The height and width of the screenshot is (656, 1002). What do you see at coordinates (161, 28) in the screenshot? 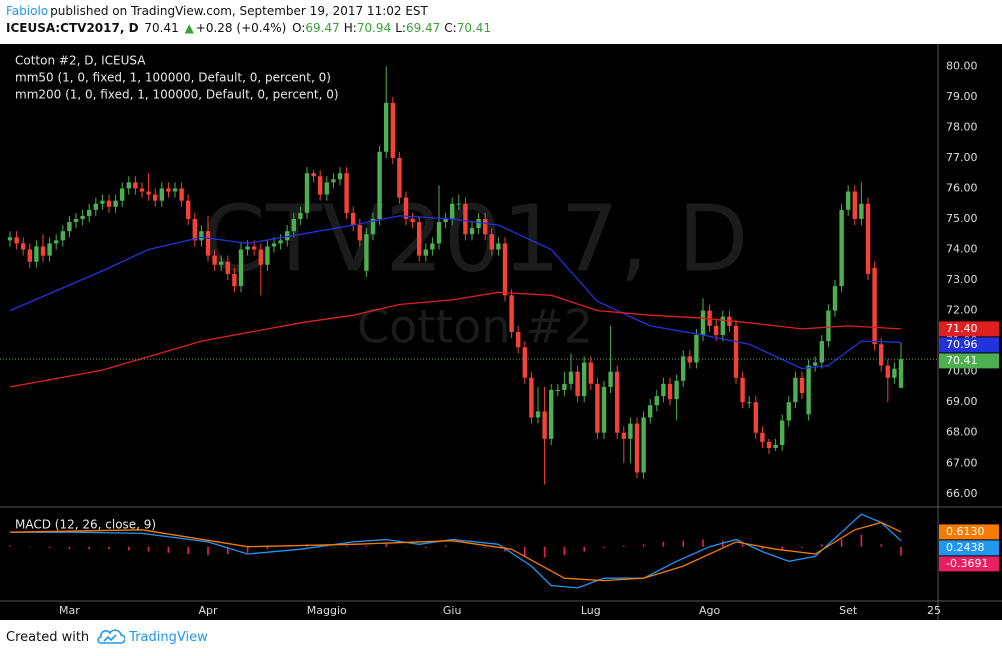
I see `last-price: 70.41` at bounding box center [161, 28].